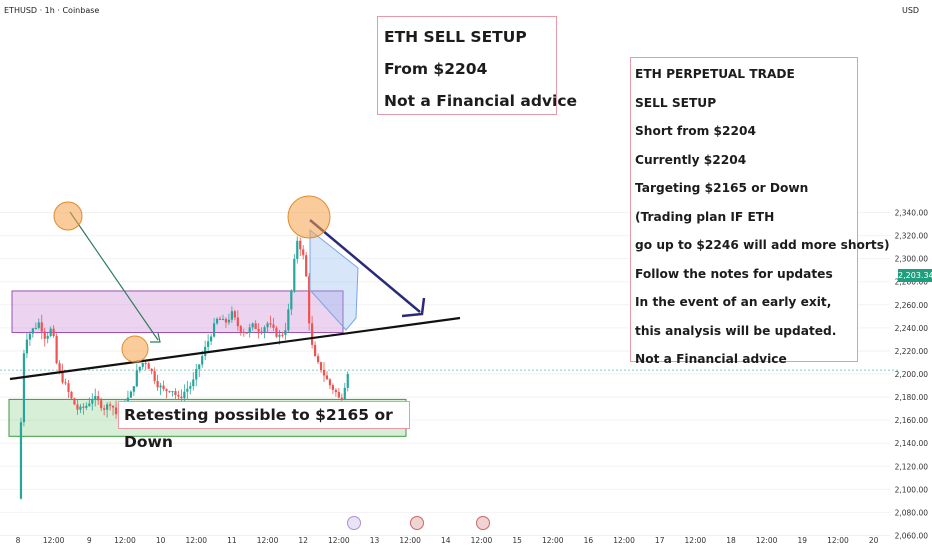 The image size is (932, 550). Describe the element at coordinates (912, 213) in the screenshot. I see `price-tick-label: 2,340.00` at that location.